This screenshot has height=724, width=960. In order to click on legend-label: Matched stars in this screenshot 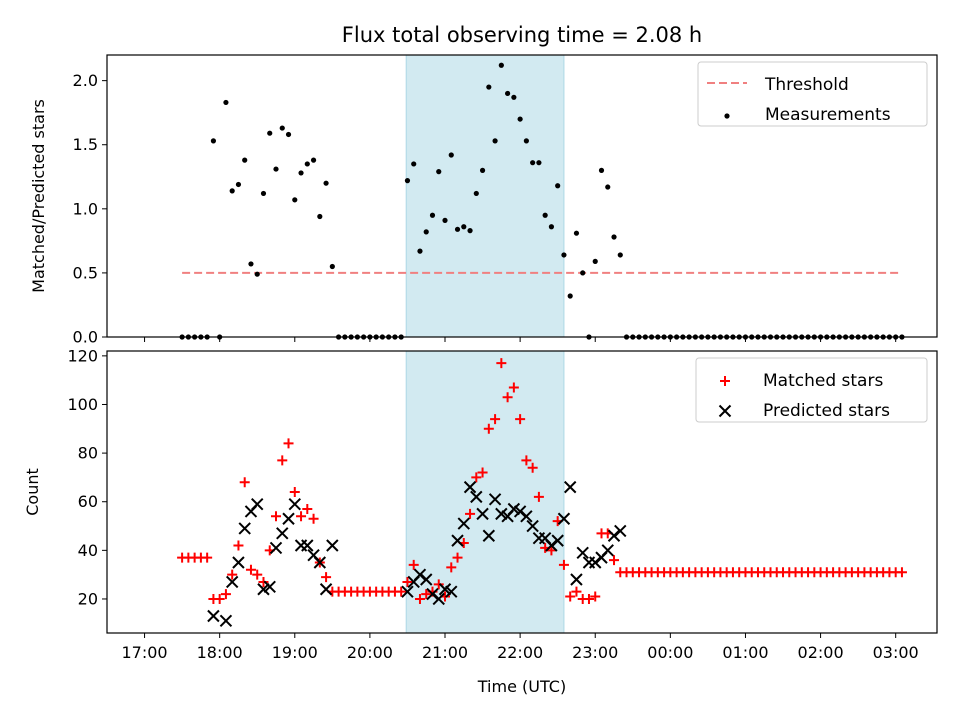, I will do `click(823, 381)`.